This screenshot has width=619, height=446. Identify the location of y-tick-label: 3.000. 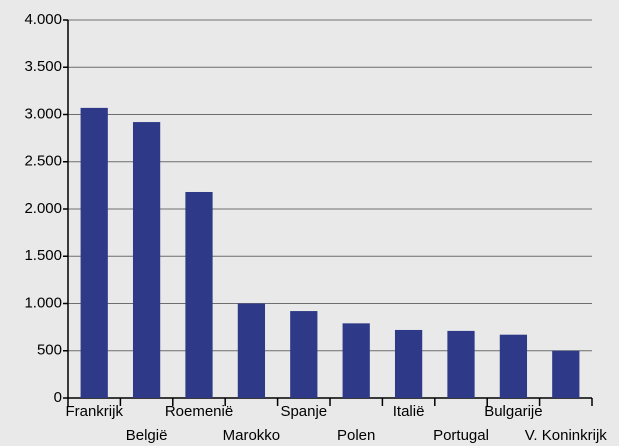
(43, 113).